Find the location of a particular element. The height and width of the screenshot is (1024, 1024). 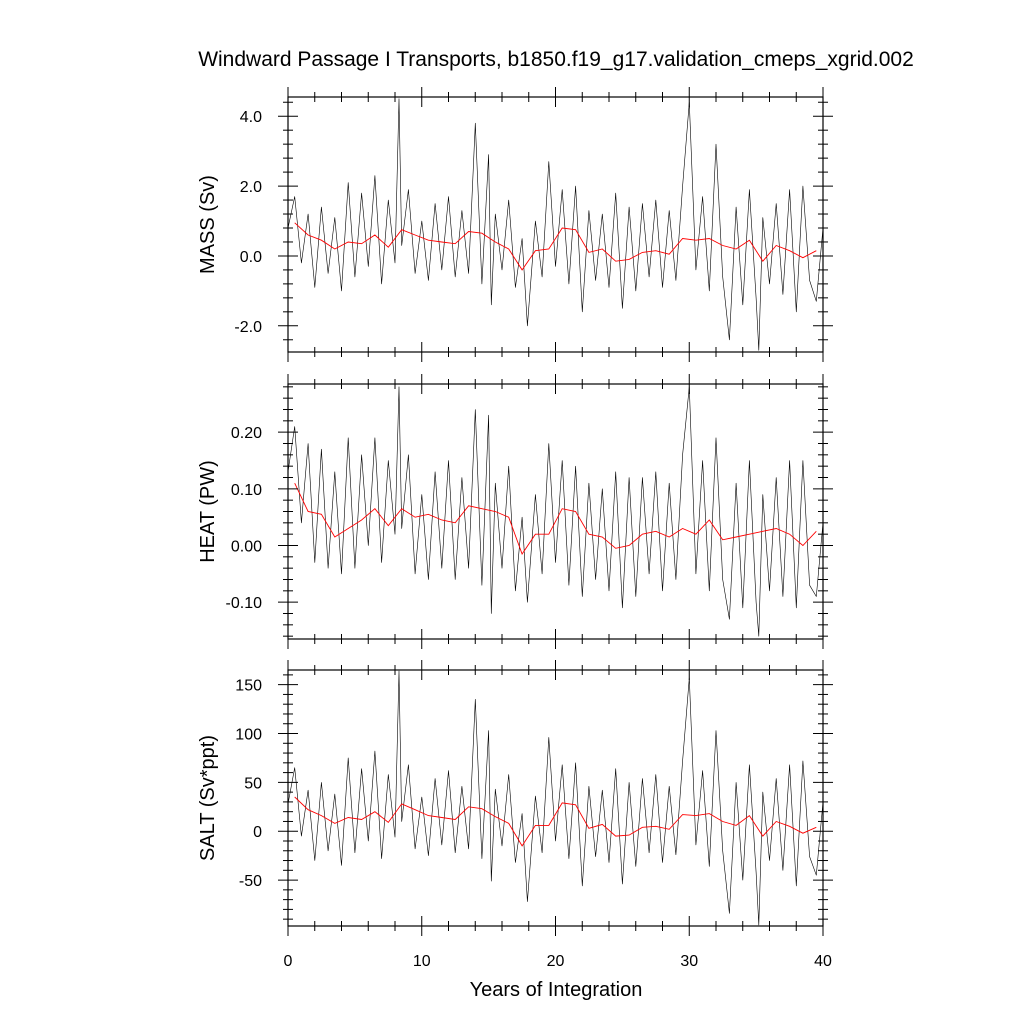

heat-annual-series-line is located at coordinates (555, 519).